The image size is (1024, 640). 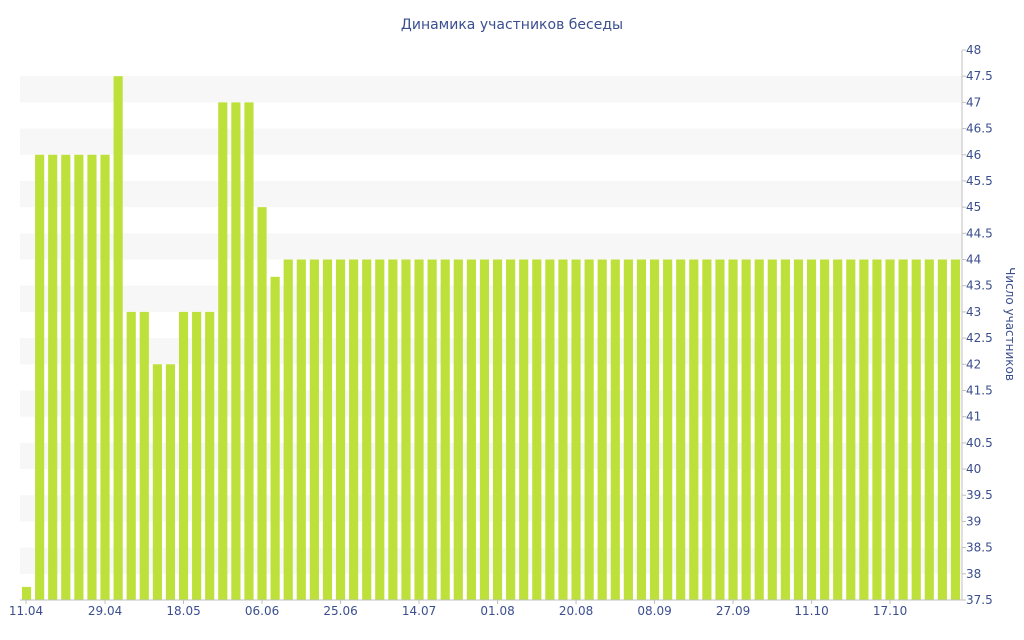 I want to click on x-tick-label: 18.05, so click(x=183, y=611).